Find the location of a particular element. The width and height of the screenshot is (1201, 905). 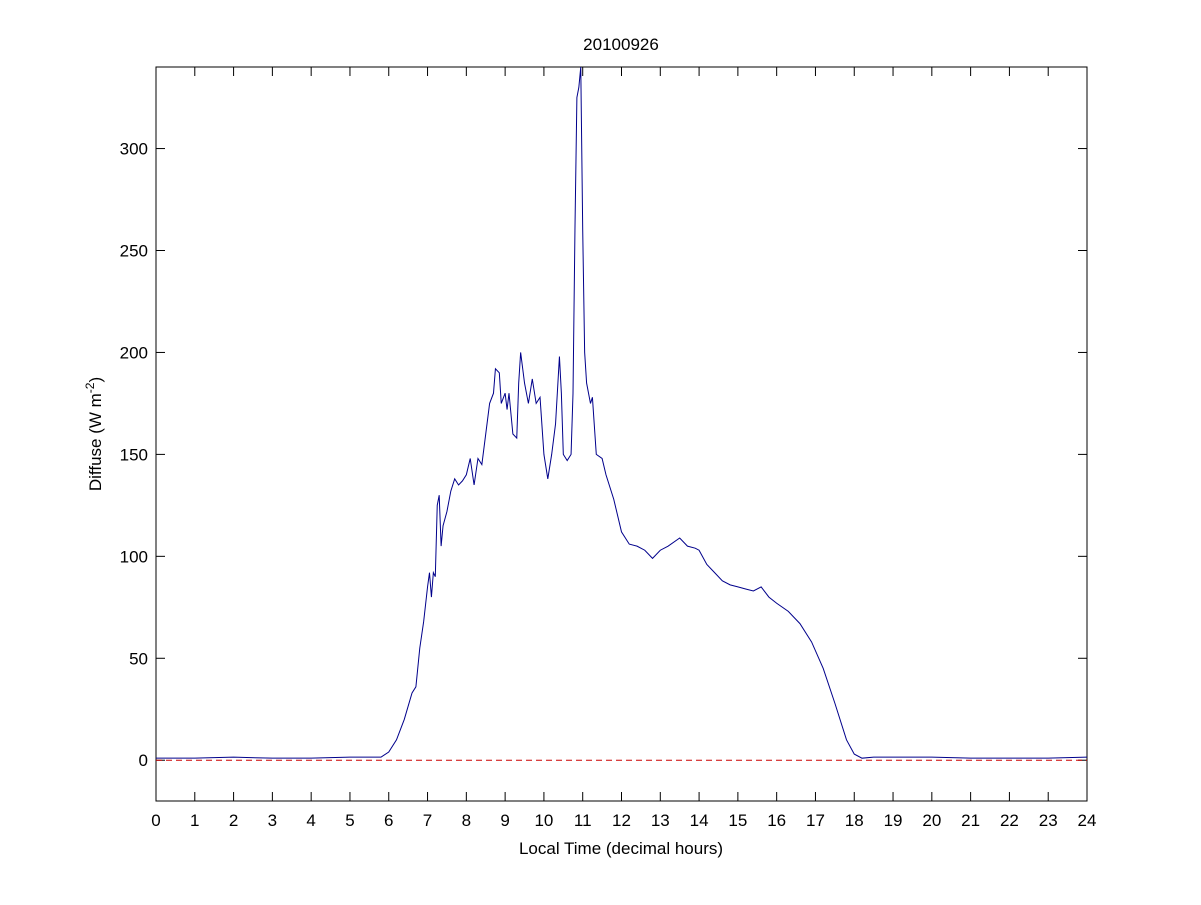

y-tick-label: 50 is located at coordinates (138, 658).